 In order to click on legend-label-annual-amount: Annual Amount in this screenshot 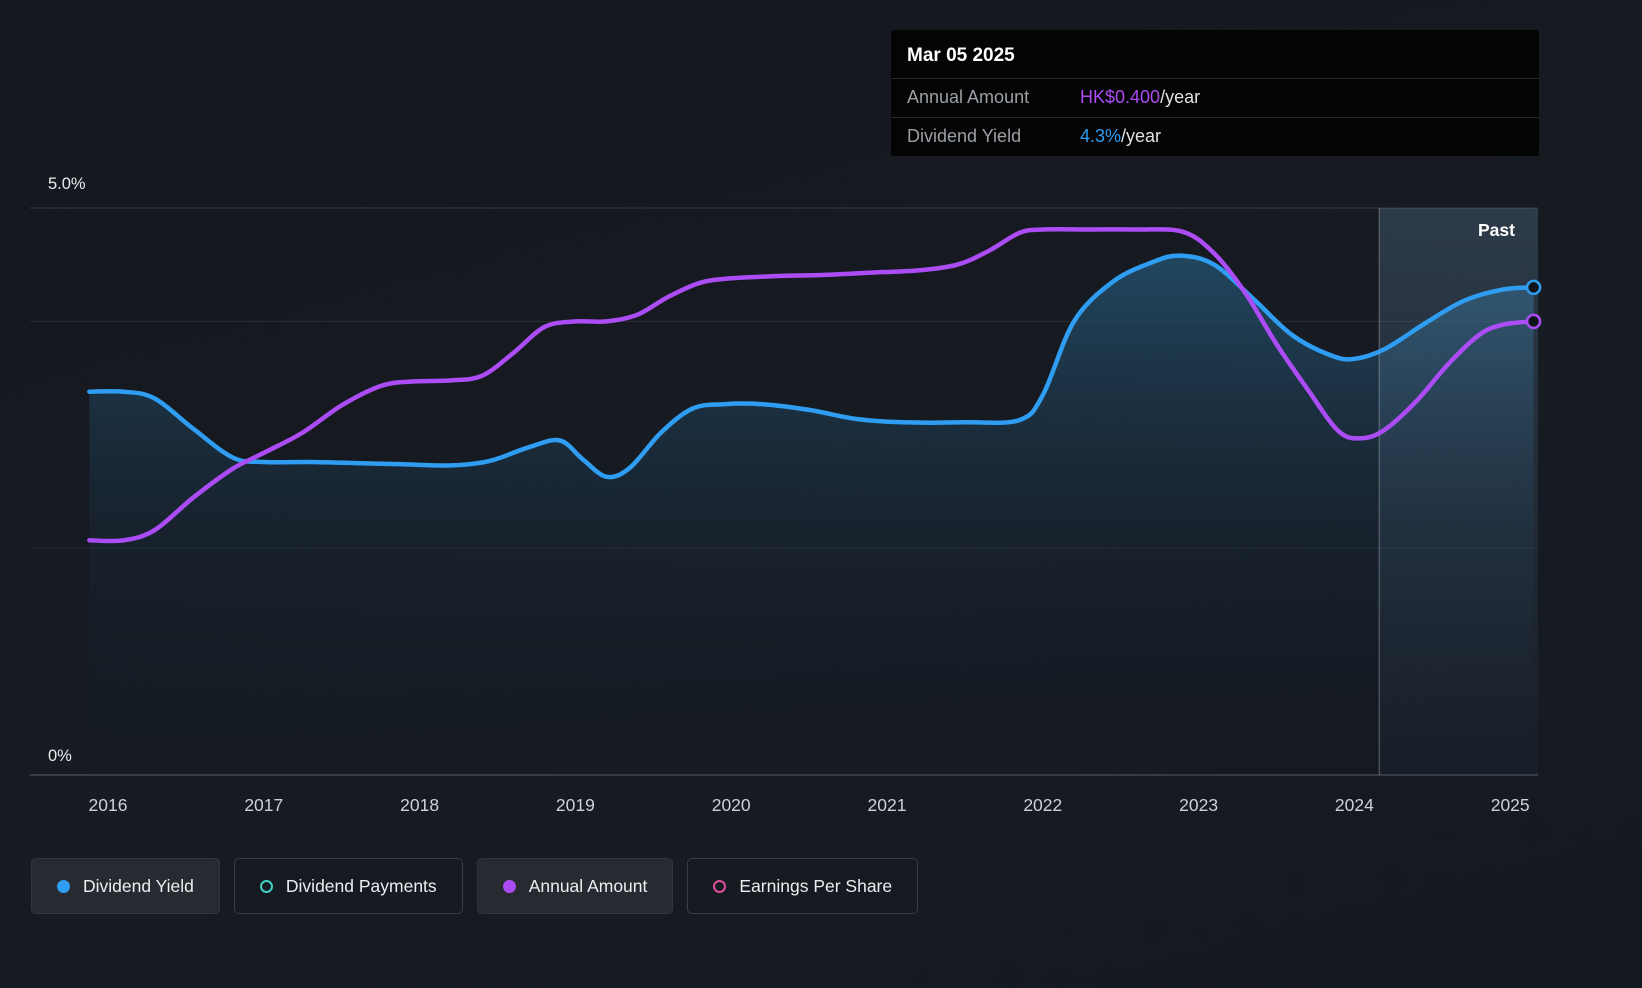, I will do `click(588, 885)`.